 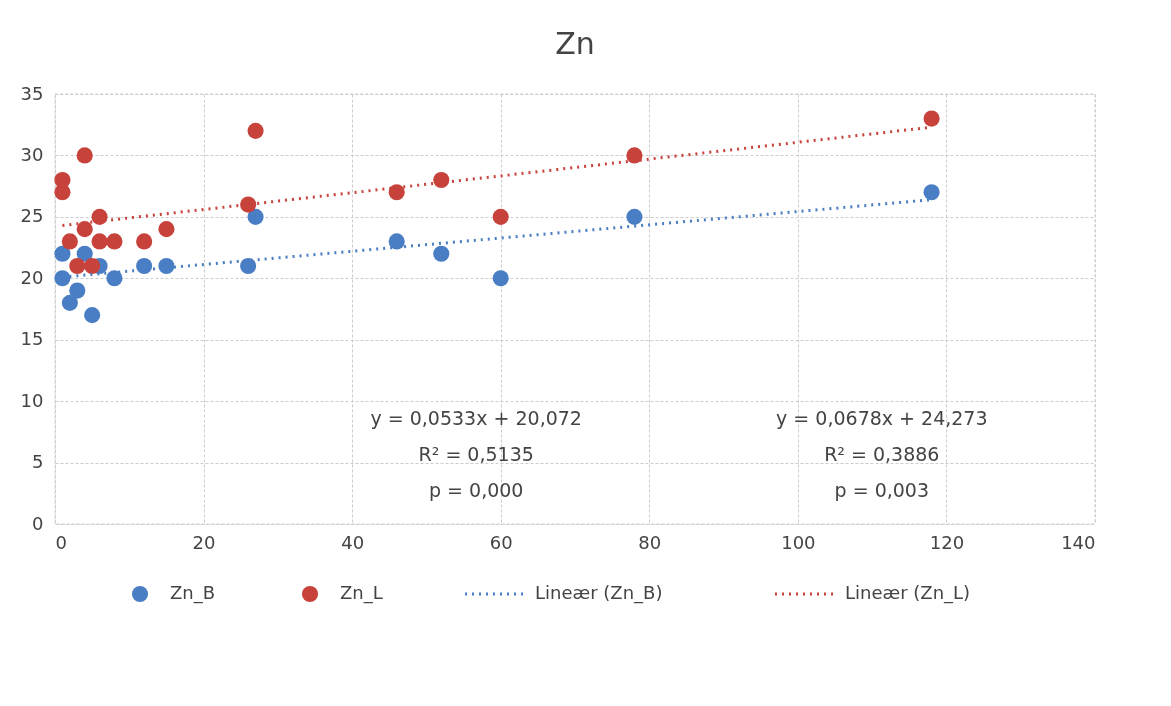 I want to click on x-tick-label: 120, so click(x=947, y=542).